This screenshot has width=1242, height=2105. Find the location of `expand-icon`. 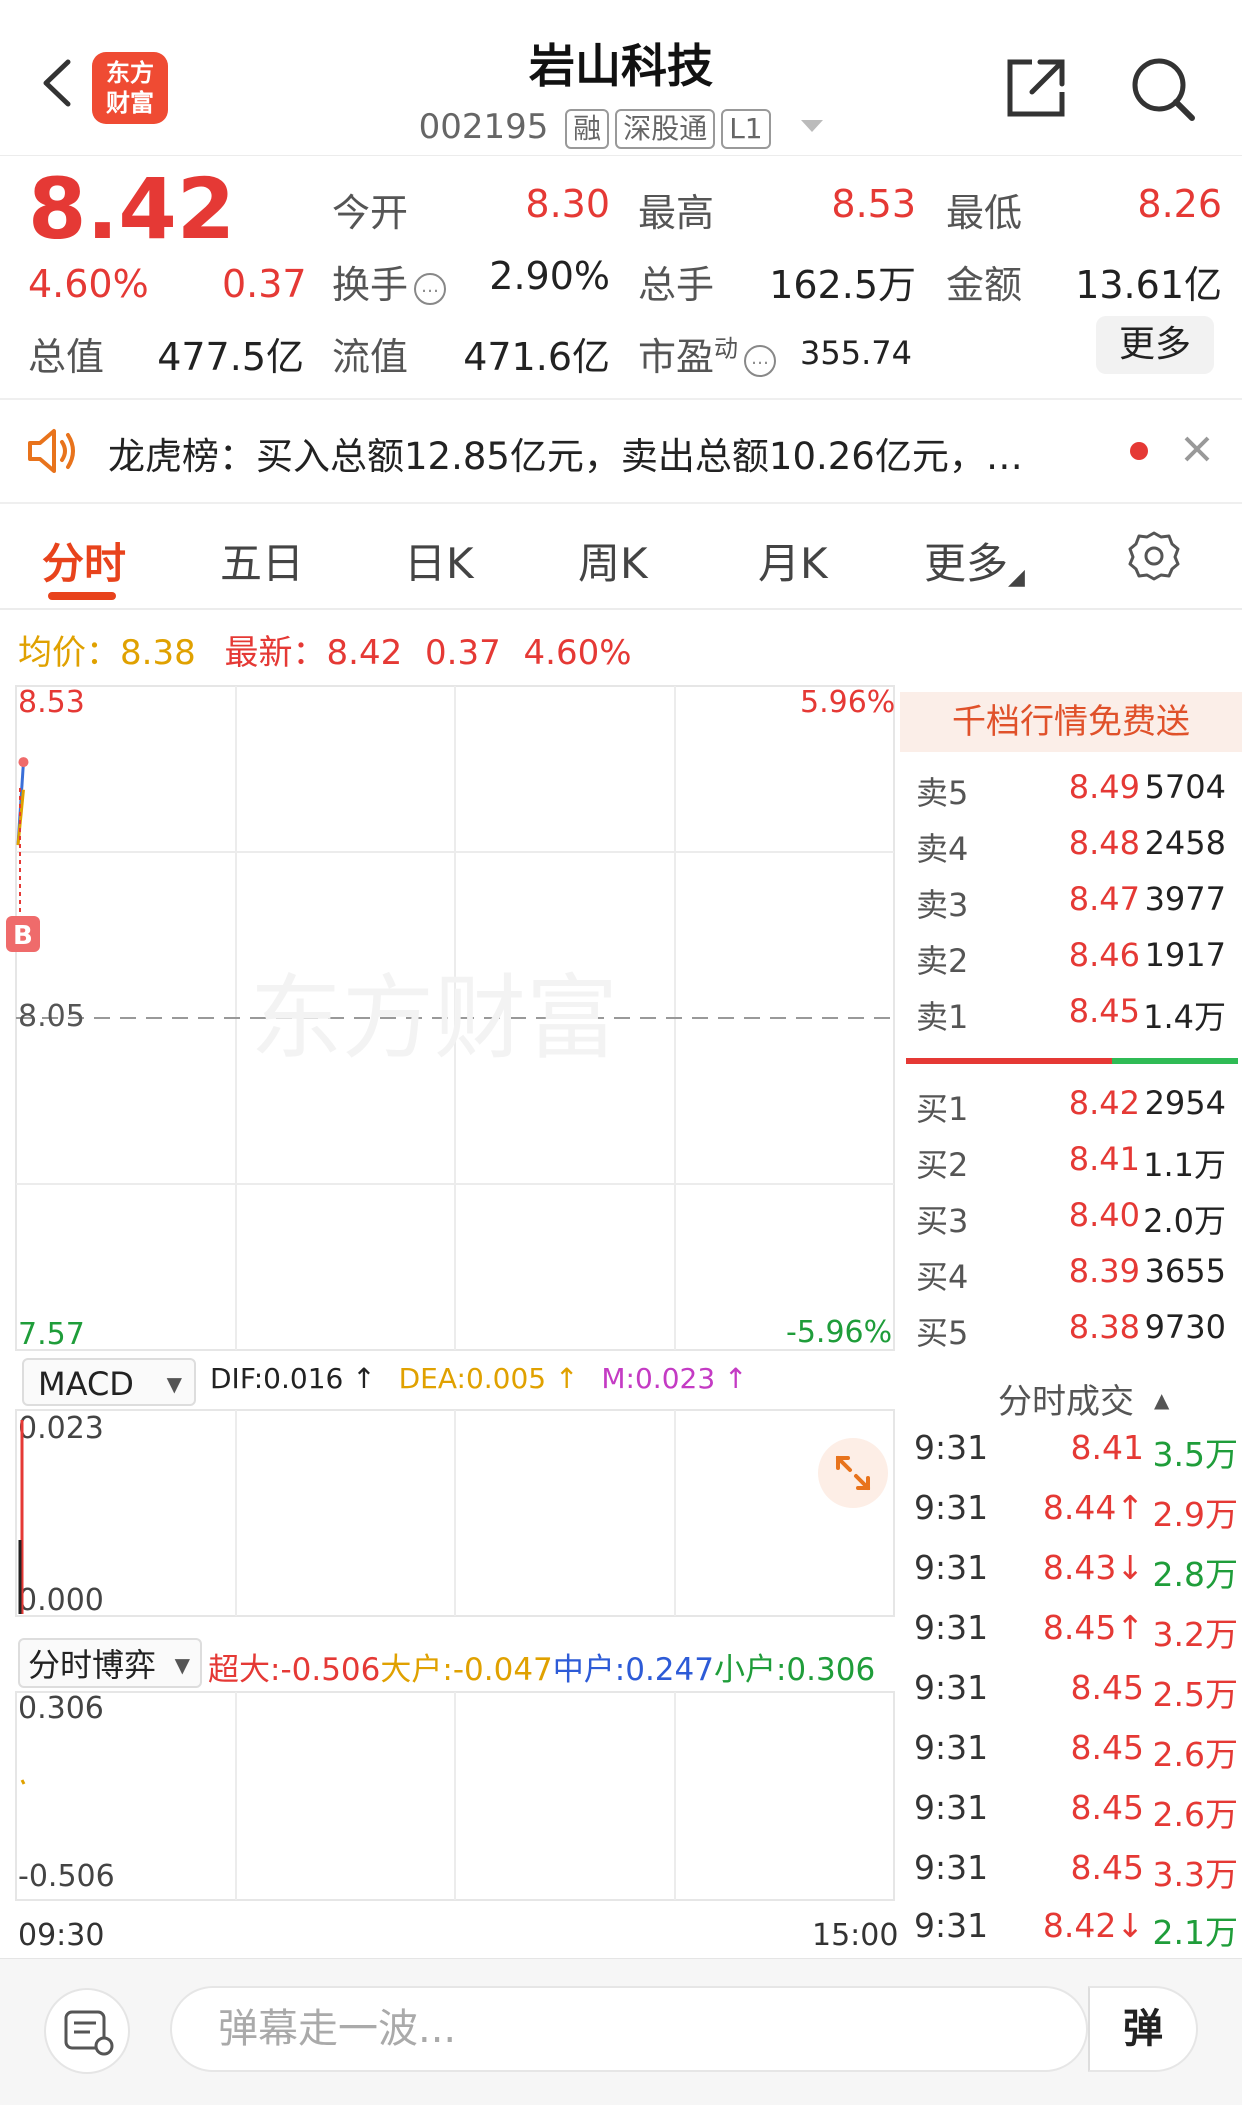

expand-icon is located at coordinates (853, 1473).